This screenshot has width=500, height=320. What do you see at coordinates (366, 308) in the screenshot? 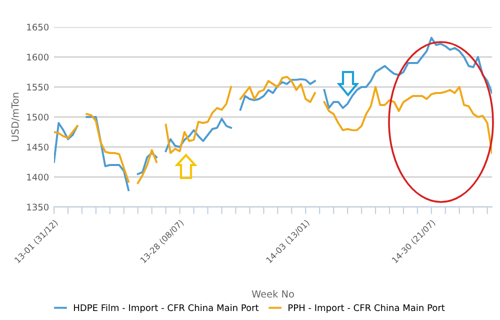
I see `legend-label: PPH - Import - CFR China Main Port` at bounding box center [366, 308].